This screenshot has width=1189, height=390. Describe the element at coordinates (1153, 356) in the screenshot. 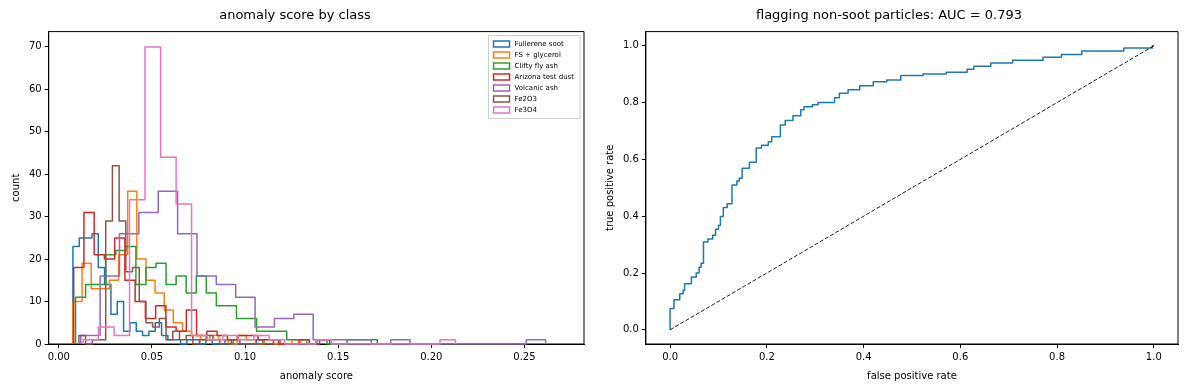

I see `x-tick-label: 1.0` at that location.